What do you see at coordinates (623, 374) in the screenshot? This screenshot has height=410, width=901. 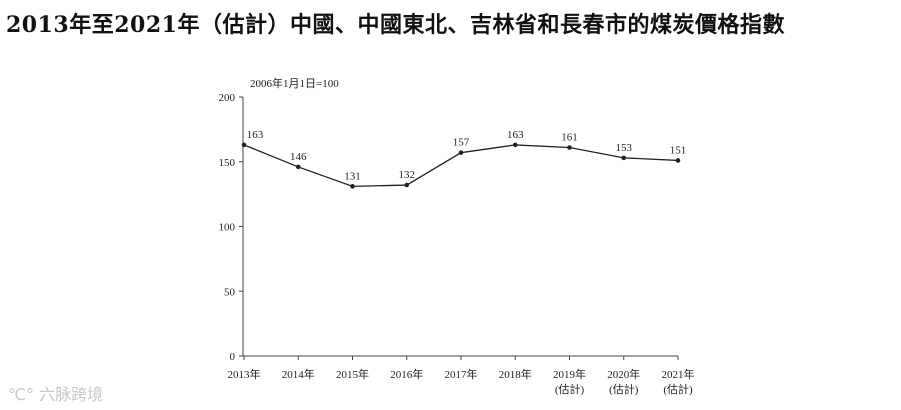 I see `x-tick-label: 2020年` at bounding box center [623, 374].